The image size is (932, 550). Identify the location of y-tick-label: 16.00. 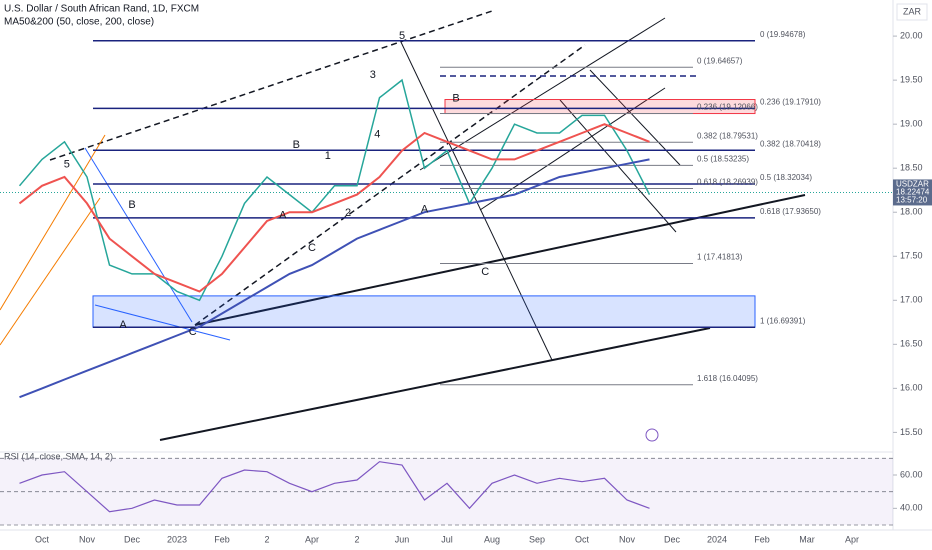
(911, 388).